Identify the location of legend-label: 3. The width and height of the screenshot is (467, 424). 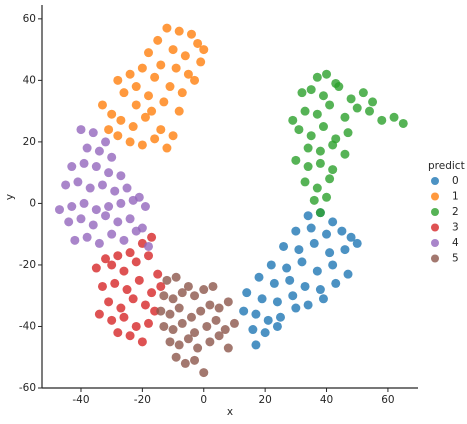
(455, 228).